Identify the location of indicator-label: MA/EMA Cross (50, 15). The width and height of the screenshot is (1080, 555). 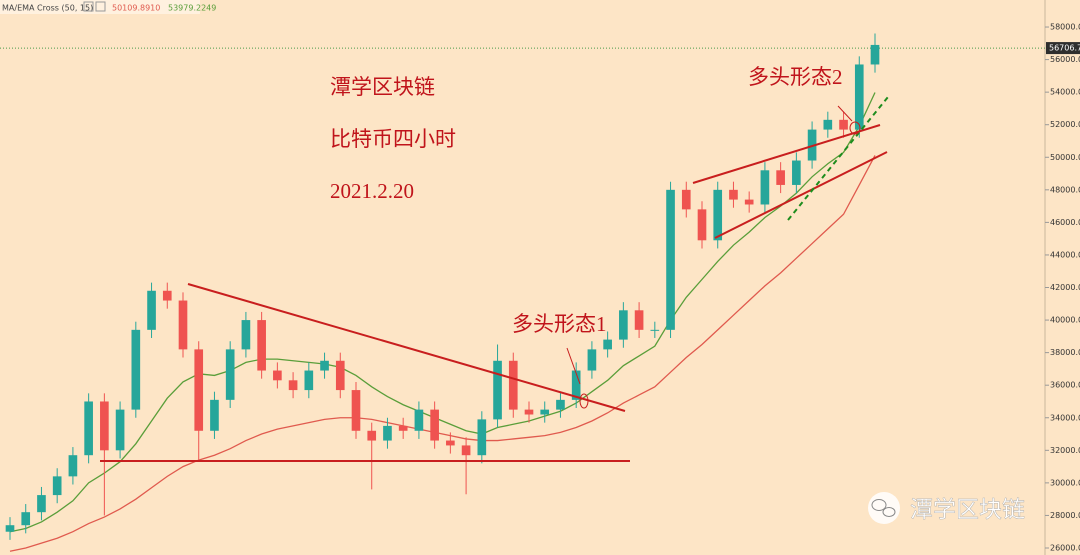
(47, 8).